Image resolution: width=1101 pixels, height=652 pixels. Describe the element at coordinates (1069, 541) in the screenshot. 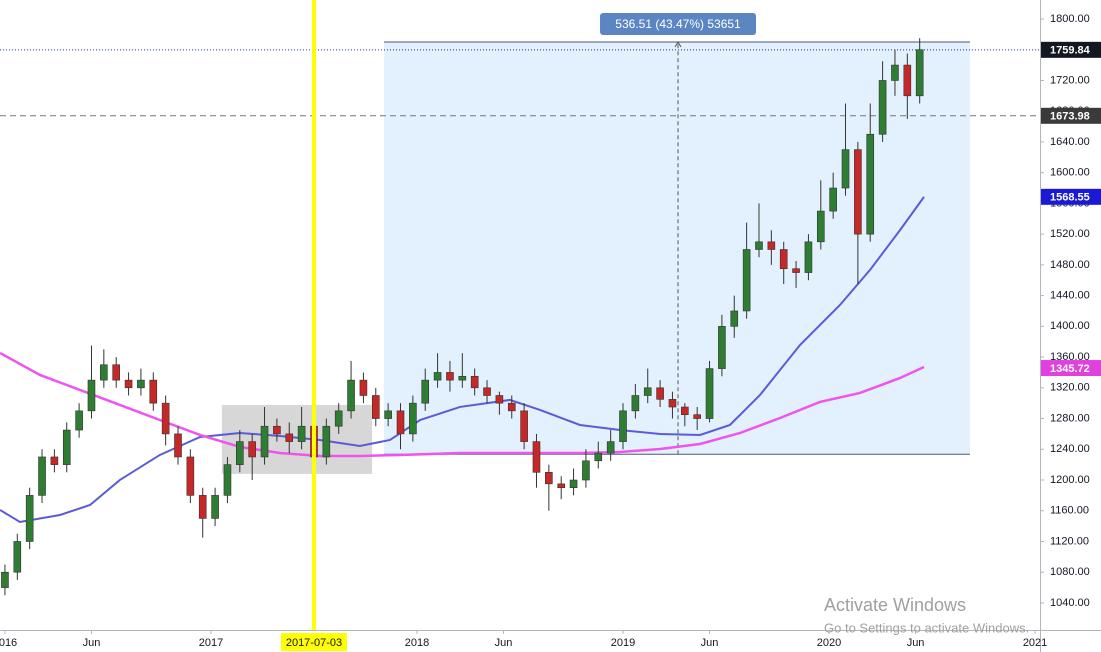

I see `y-tick-label: 1120.00` at that location.